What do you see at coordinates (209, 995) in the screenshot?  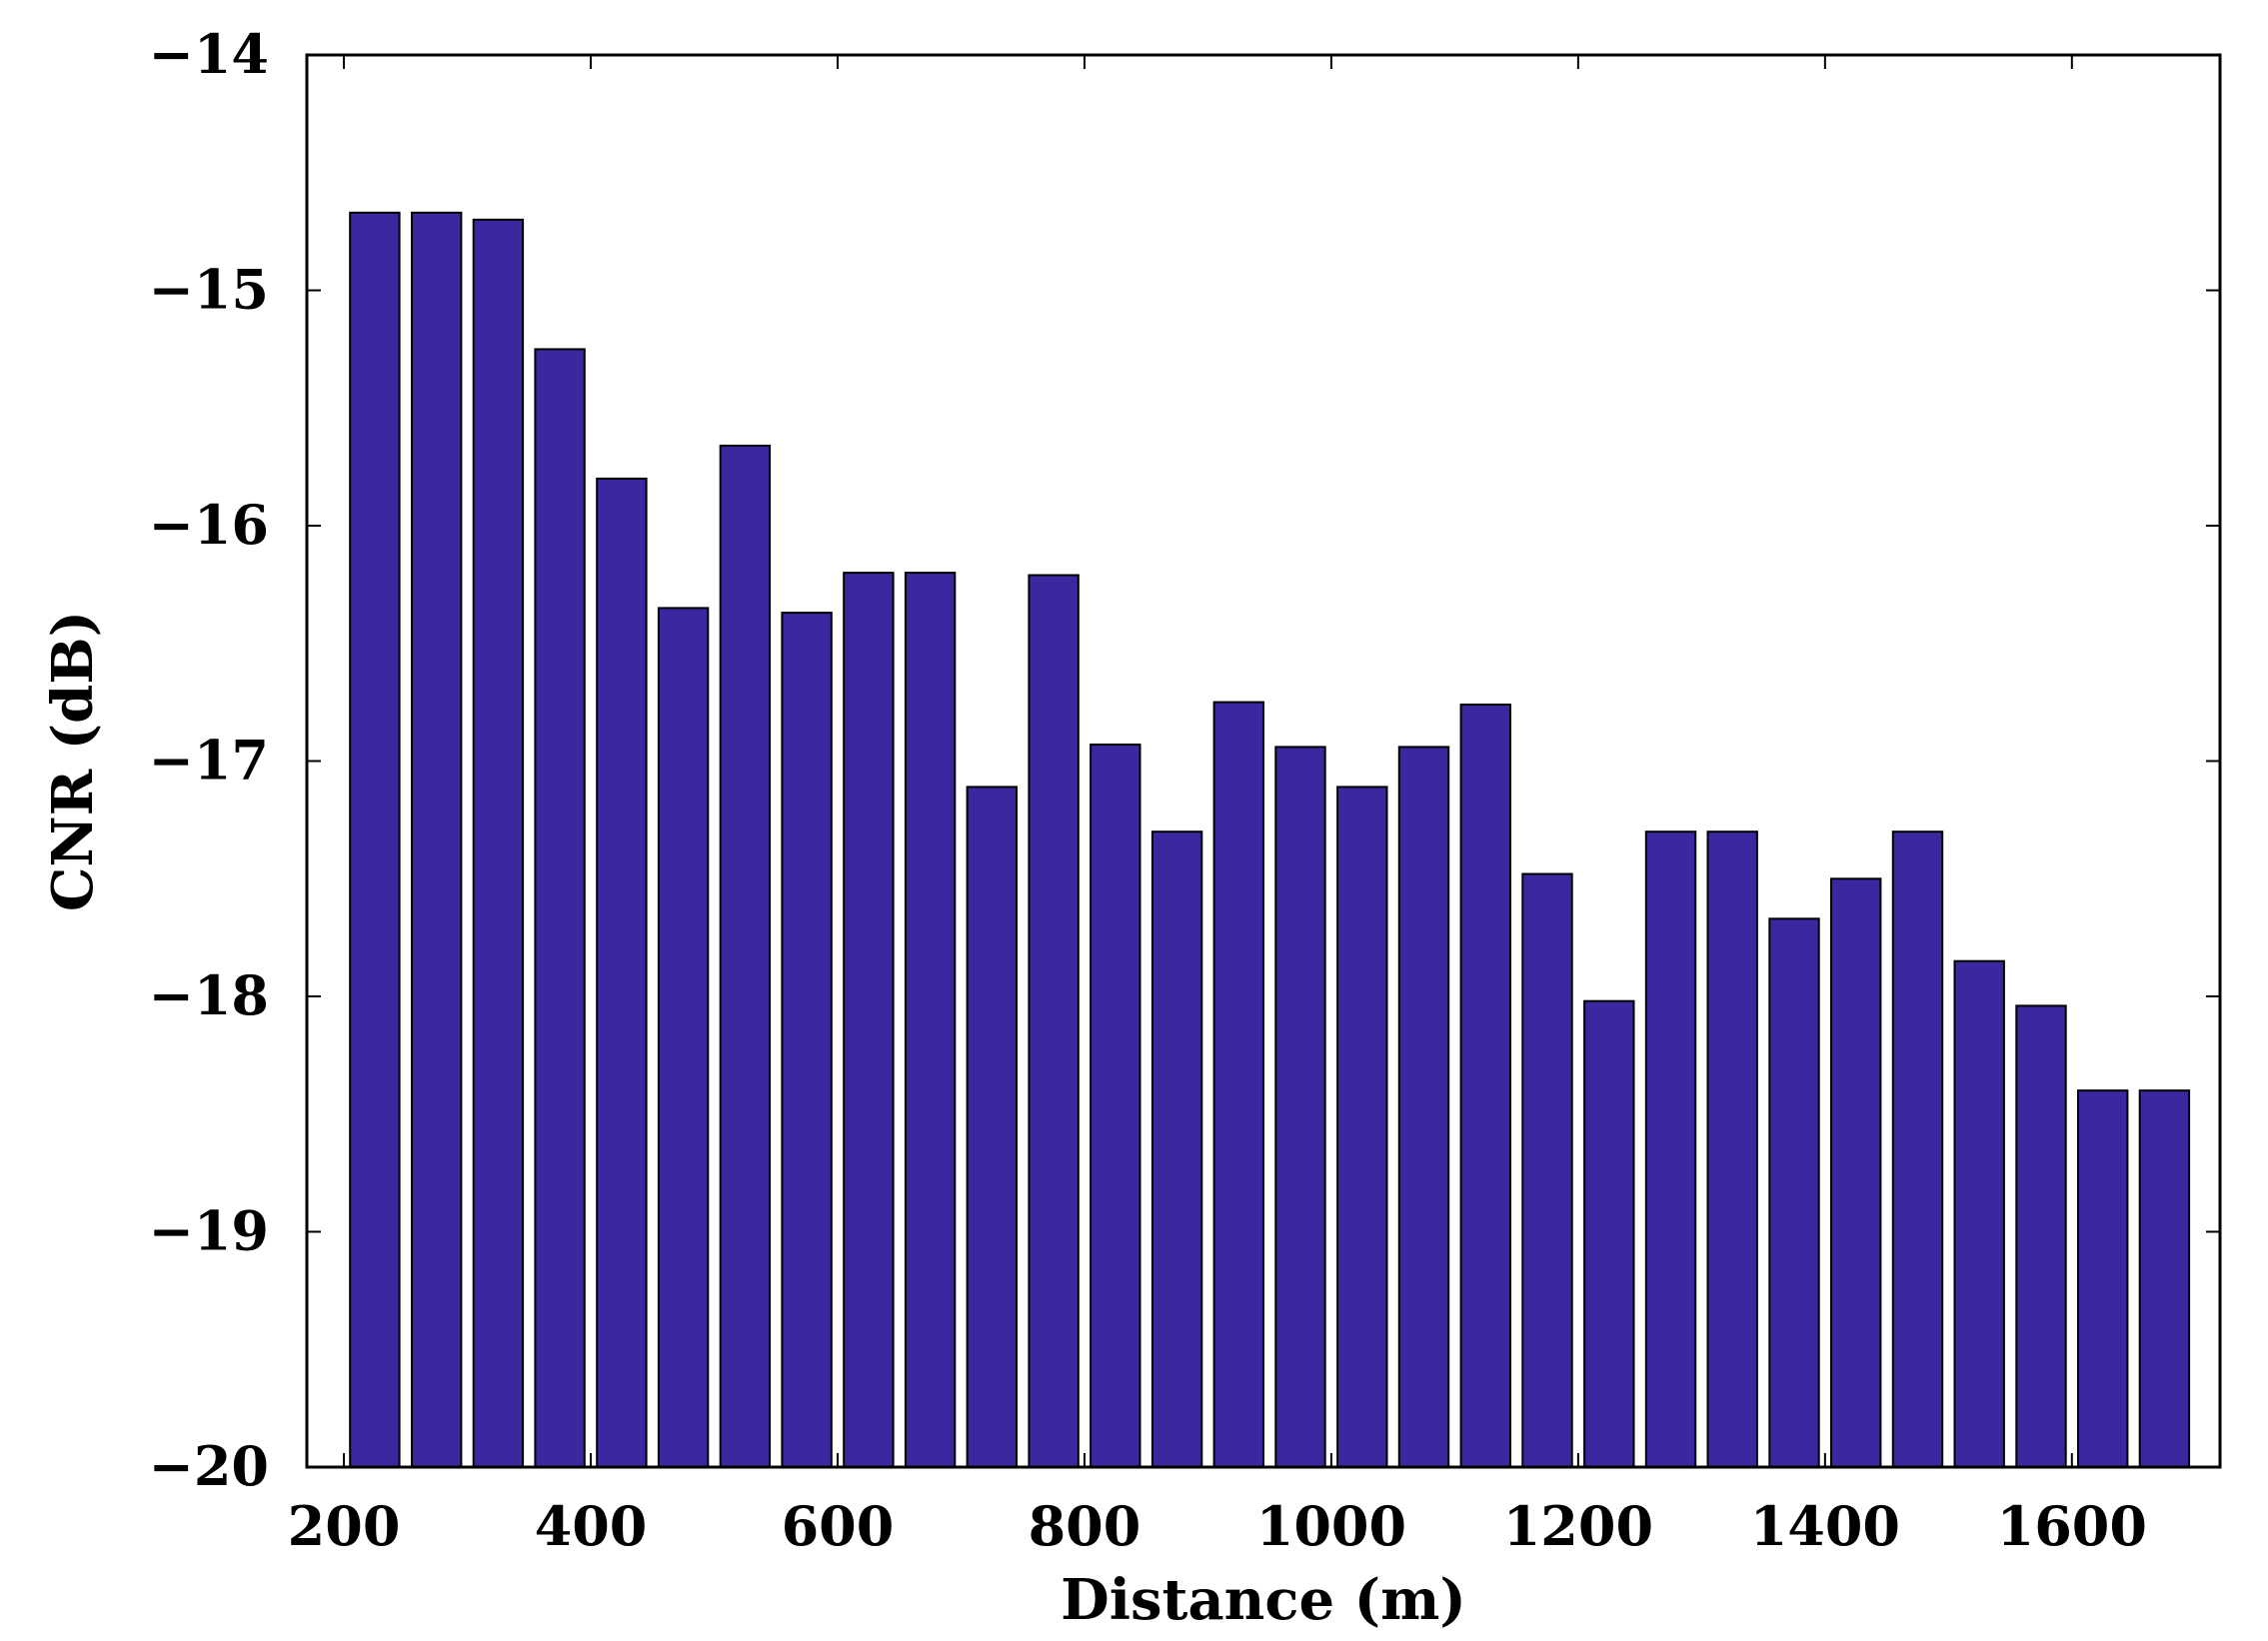 I see `y-tick-label: −18` at bounding box center [209, 995].